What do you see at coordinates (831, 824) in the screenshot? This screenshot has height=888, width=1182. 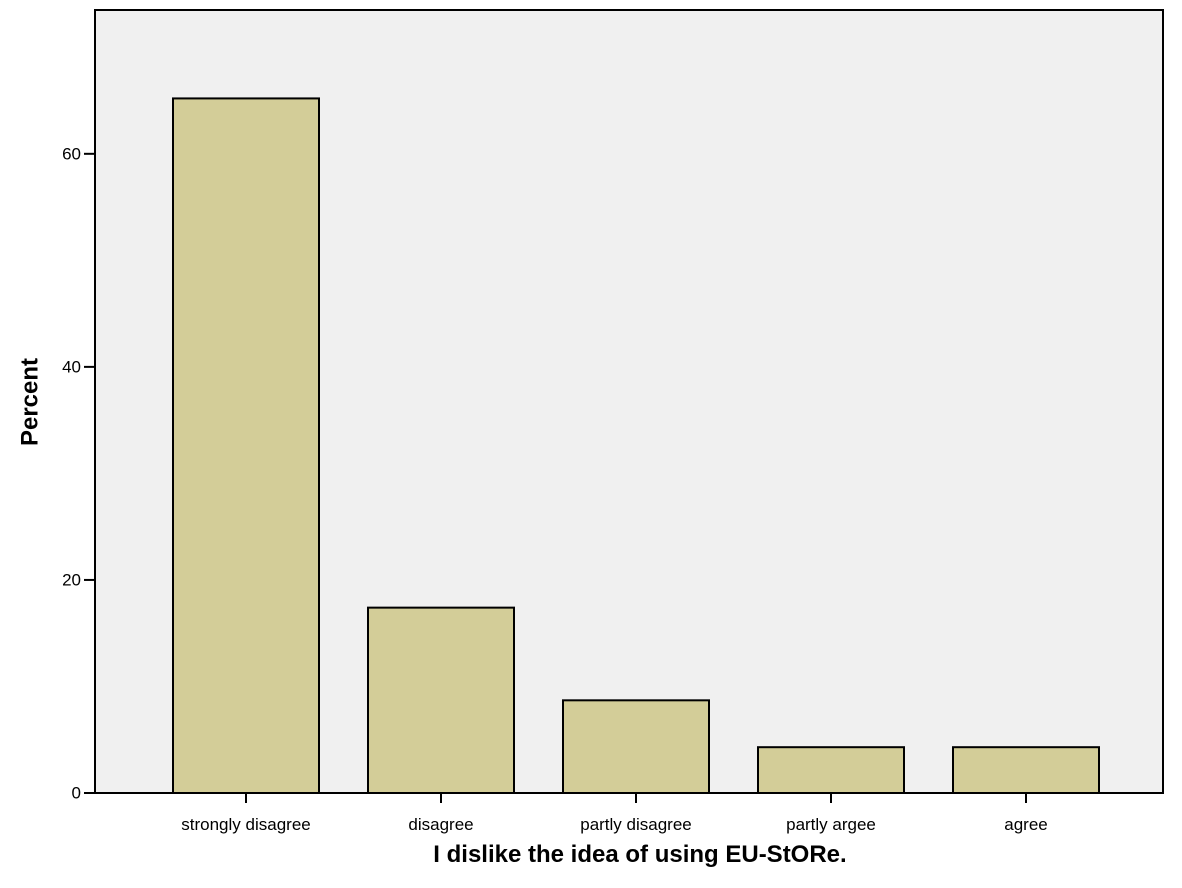 I see `x-tick-label: partly argee` at bounding box center [831, 824].